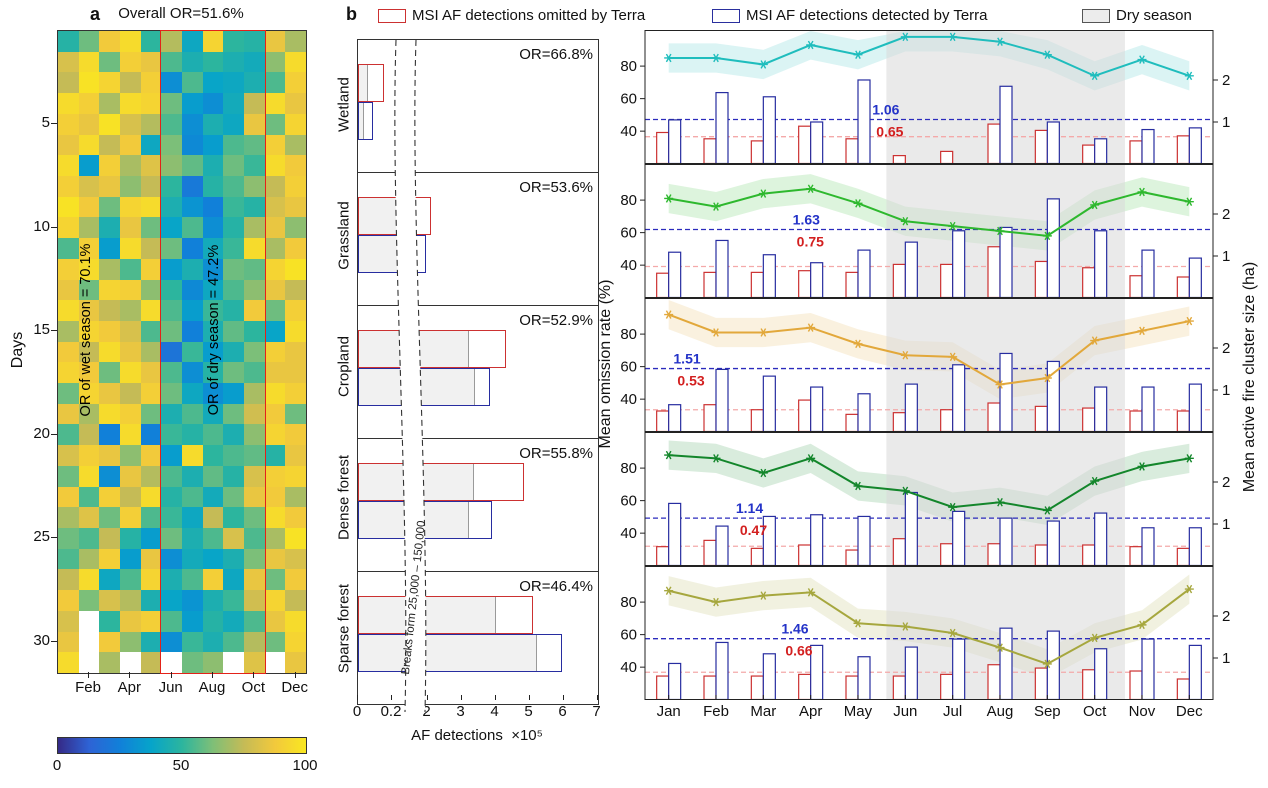 This screenshot has height=788, width=1268. What do you see at coordinates (628, 501) in the screenshot?
I see `left-tick-label: 60` at bounding box center [628, 501].